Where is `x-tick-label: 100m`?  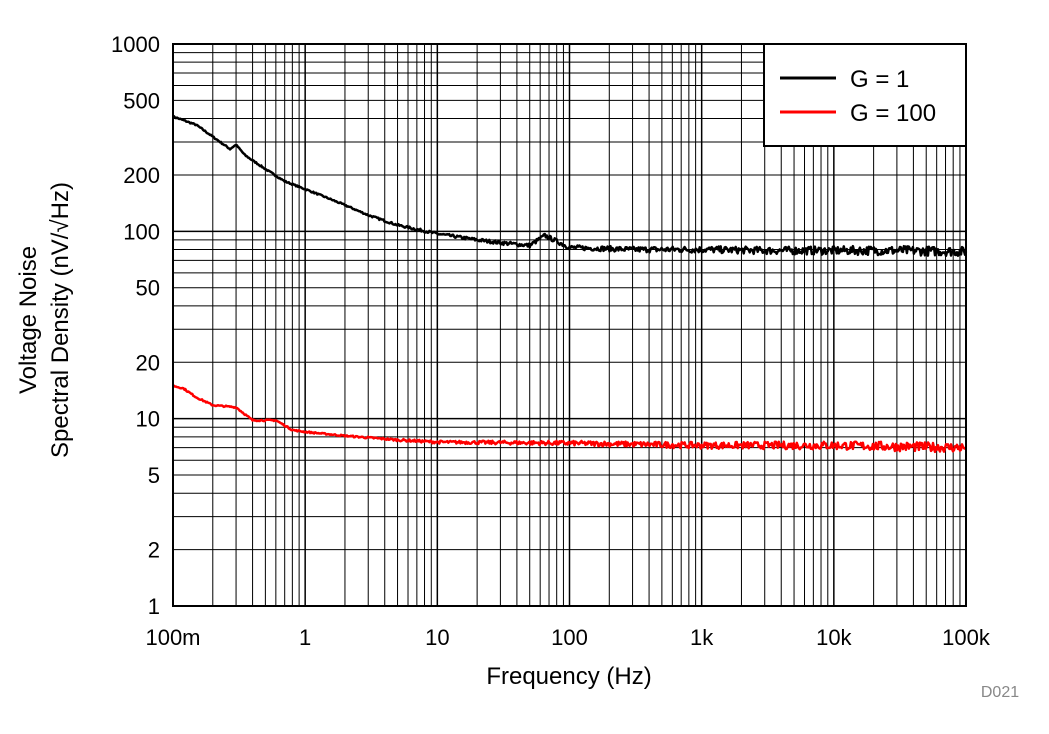
x-tick-label: 100m is located at coordinates (172, 637).